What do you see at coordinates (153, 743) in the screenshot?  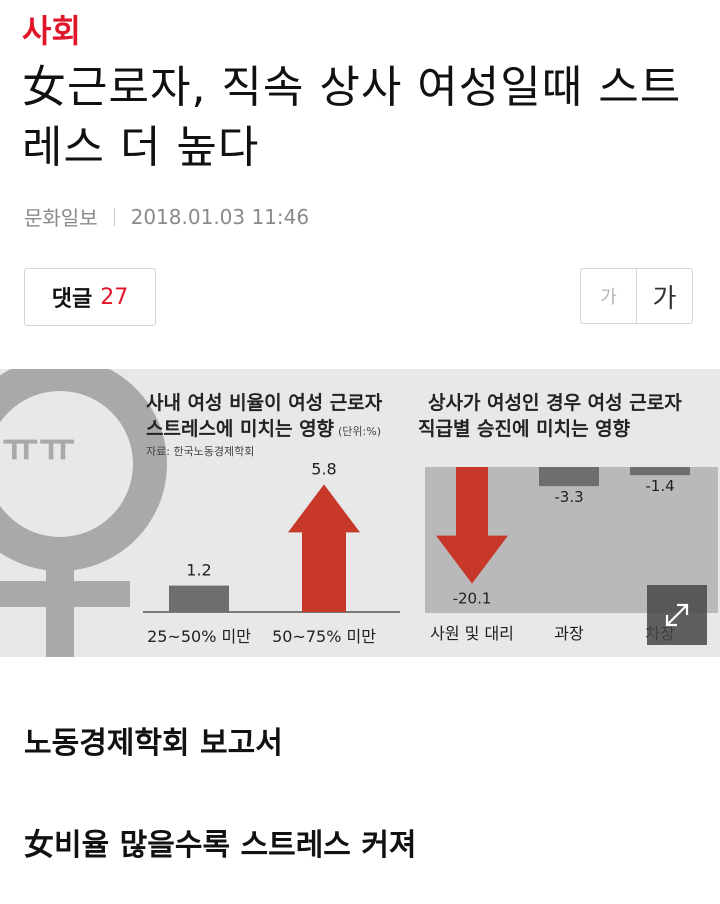 I see `subheading-1: 노동경제학회 보고서` at bounding box center [153, 743].